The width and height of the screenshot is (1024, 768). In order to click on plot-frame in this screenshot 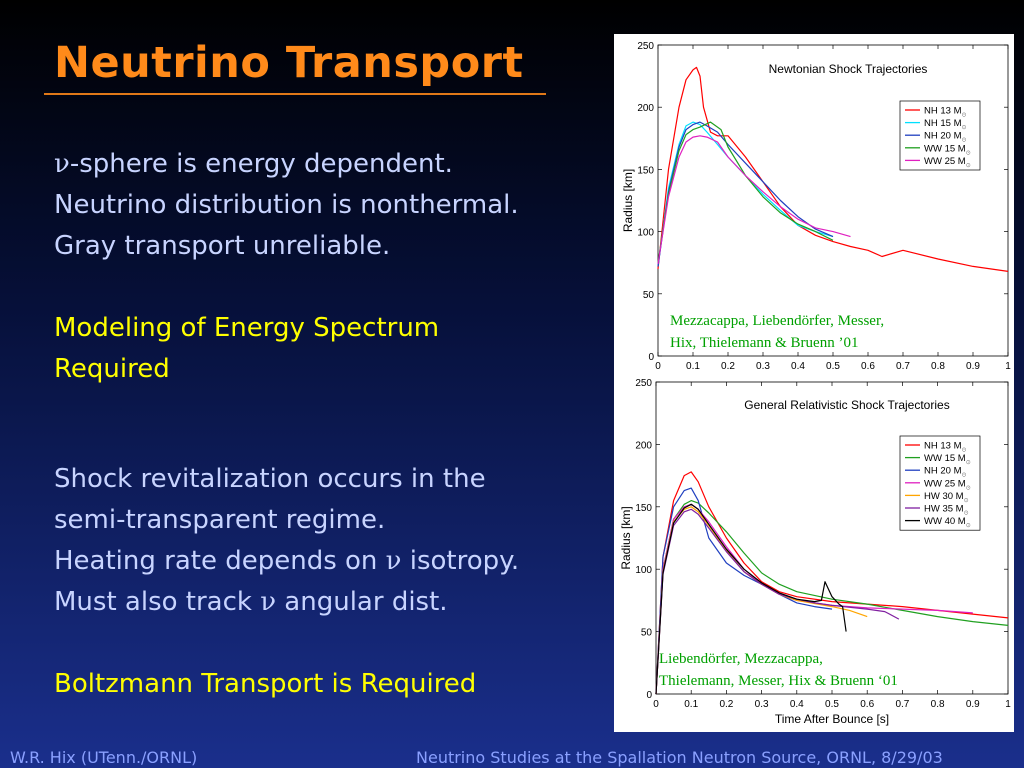, I will do `click(833, 200)`.